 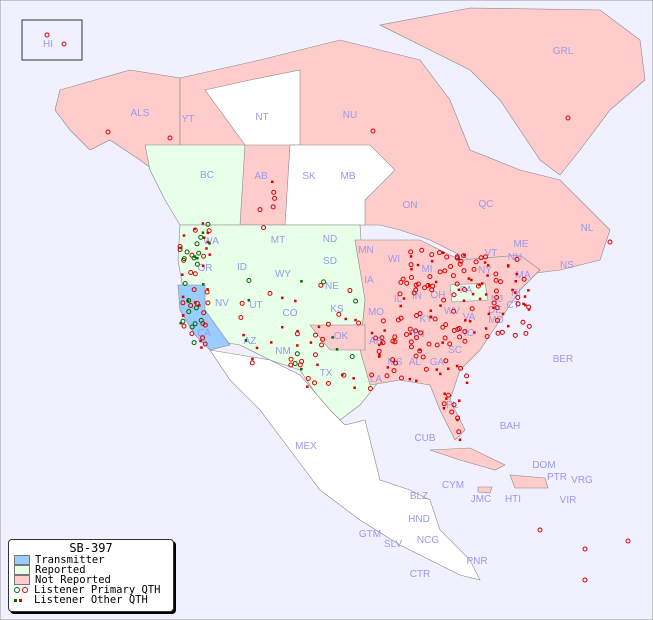 What do you see at coordinates (512, 305) in the screenshot?
I see `region-label-ct: CT` at bounding box center [512, 305].